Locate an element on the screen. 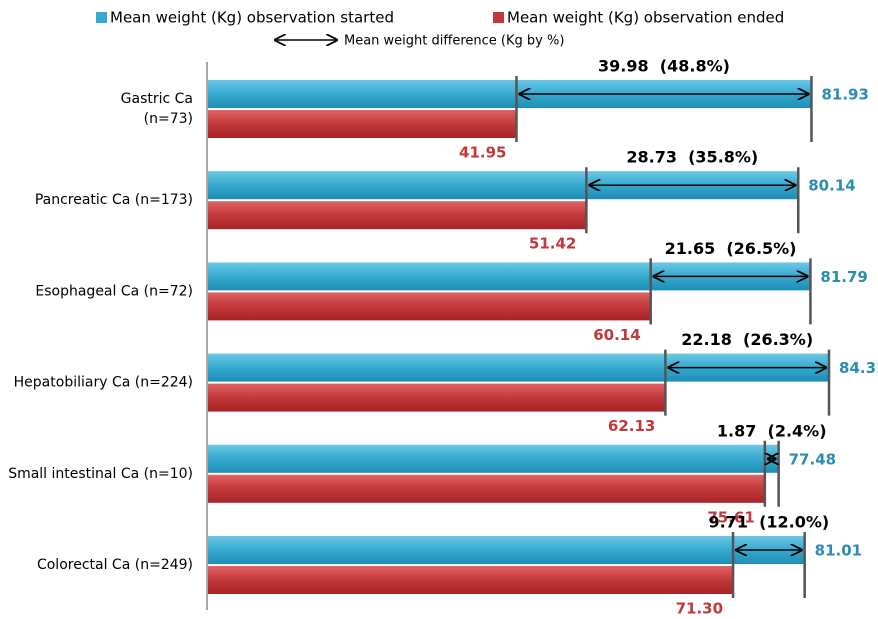 The height and width of the screenshot is (619, 878). difference-label: 21.65 (26.5%) is located at coordinates (731, 248).